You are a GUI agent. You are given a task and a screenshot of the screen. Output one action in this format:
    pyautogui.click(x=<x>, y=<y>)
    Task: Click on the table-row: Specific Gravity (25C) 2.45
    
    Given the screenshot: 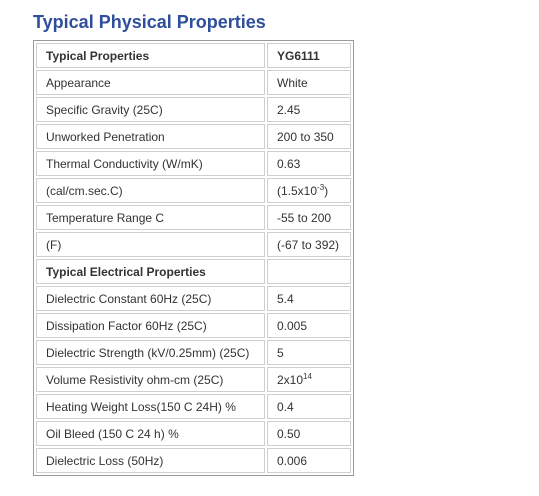 What is the action you would take?
    pyautogui.click(x=193, y=109)
    